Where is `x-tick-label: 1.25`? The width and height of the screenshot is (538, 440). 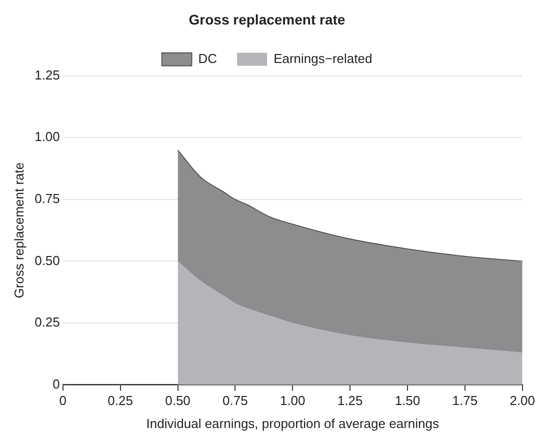 x-tick-label: 1.25 is located at coordinates (350, 400).